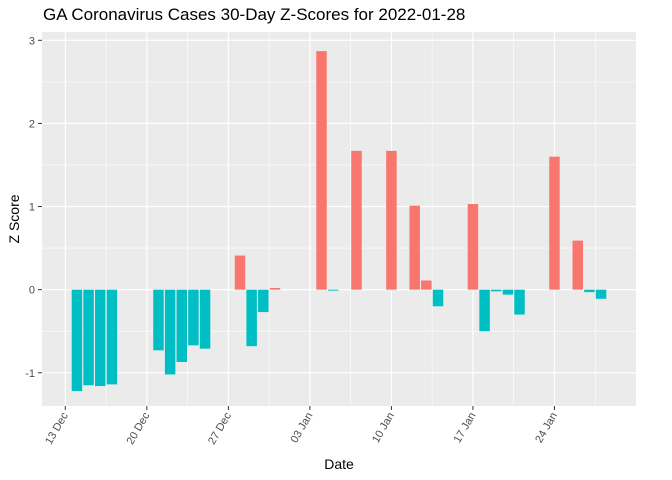  Describe the element at coordinates (465, 428) in the screenshot. I see `x-tick-label: 17 Jan` at that location.